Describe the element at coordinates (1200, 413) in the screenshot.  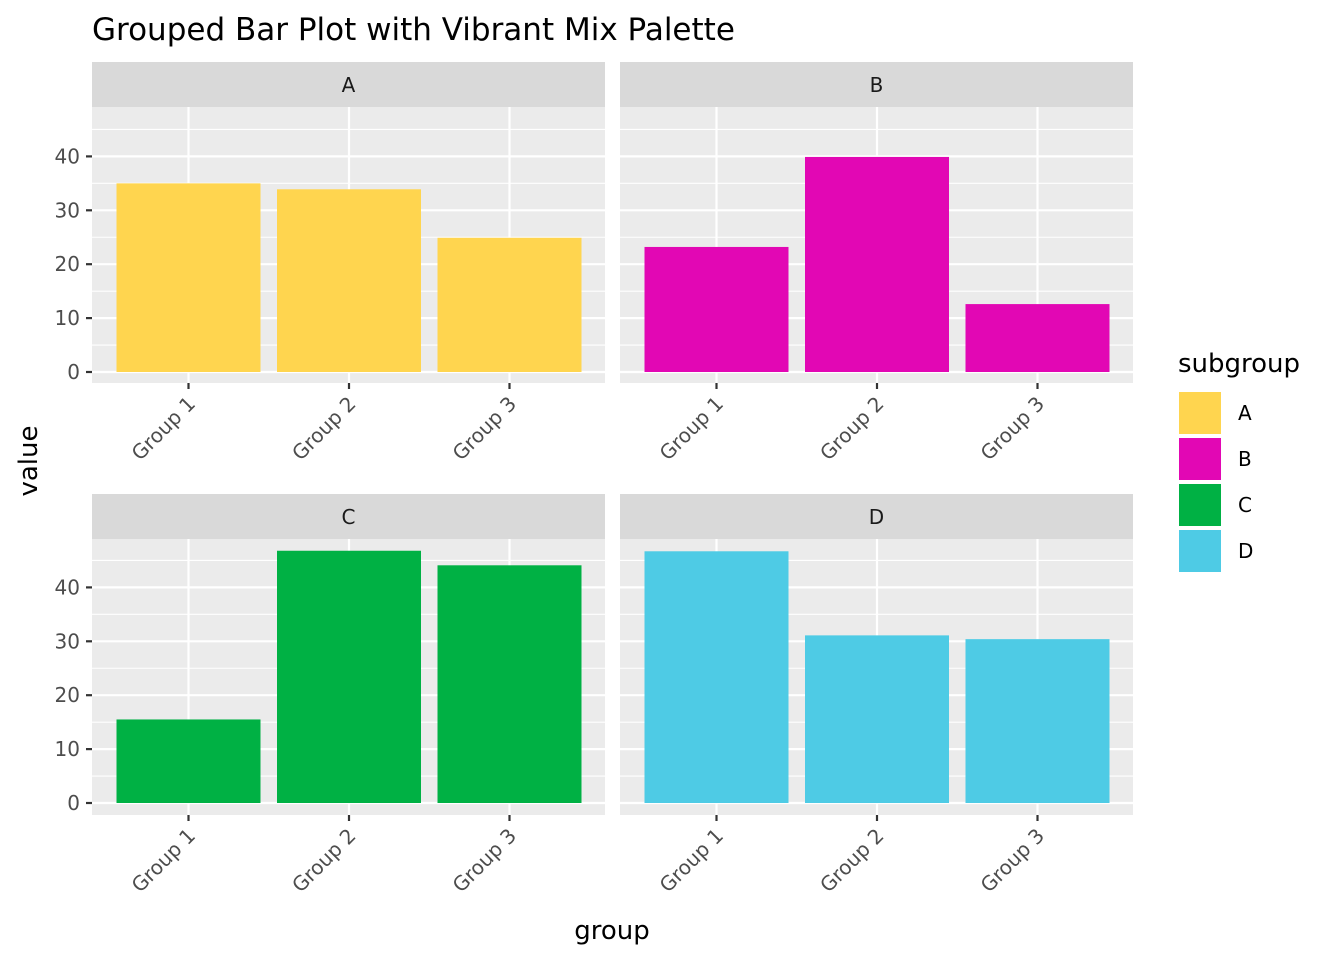
I see `legend-key-a` at that location.